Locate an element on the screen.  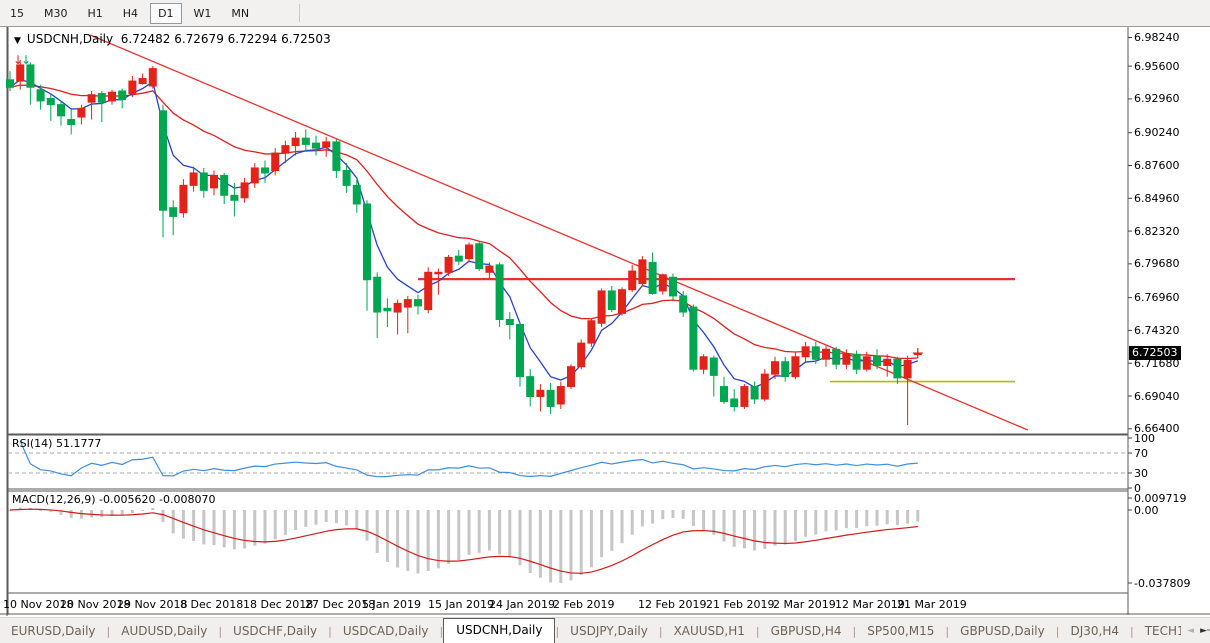
chevron-down-icon: ▼ is located at coordinates (17, 41).